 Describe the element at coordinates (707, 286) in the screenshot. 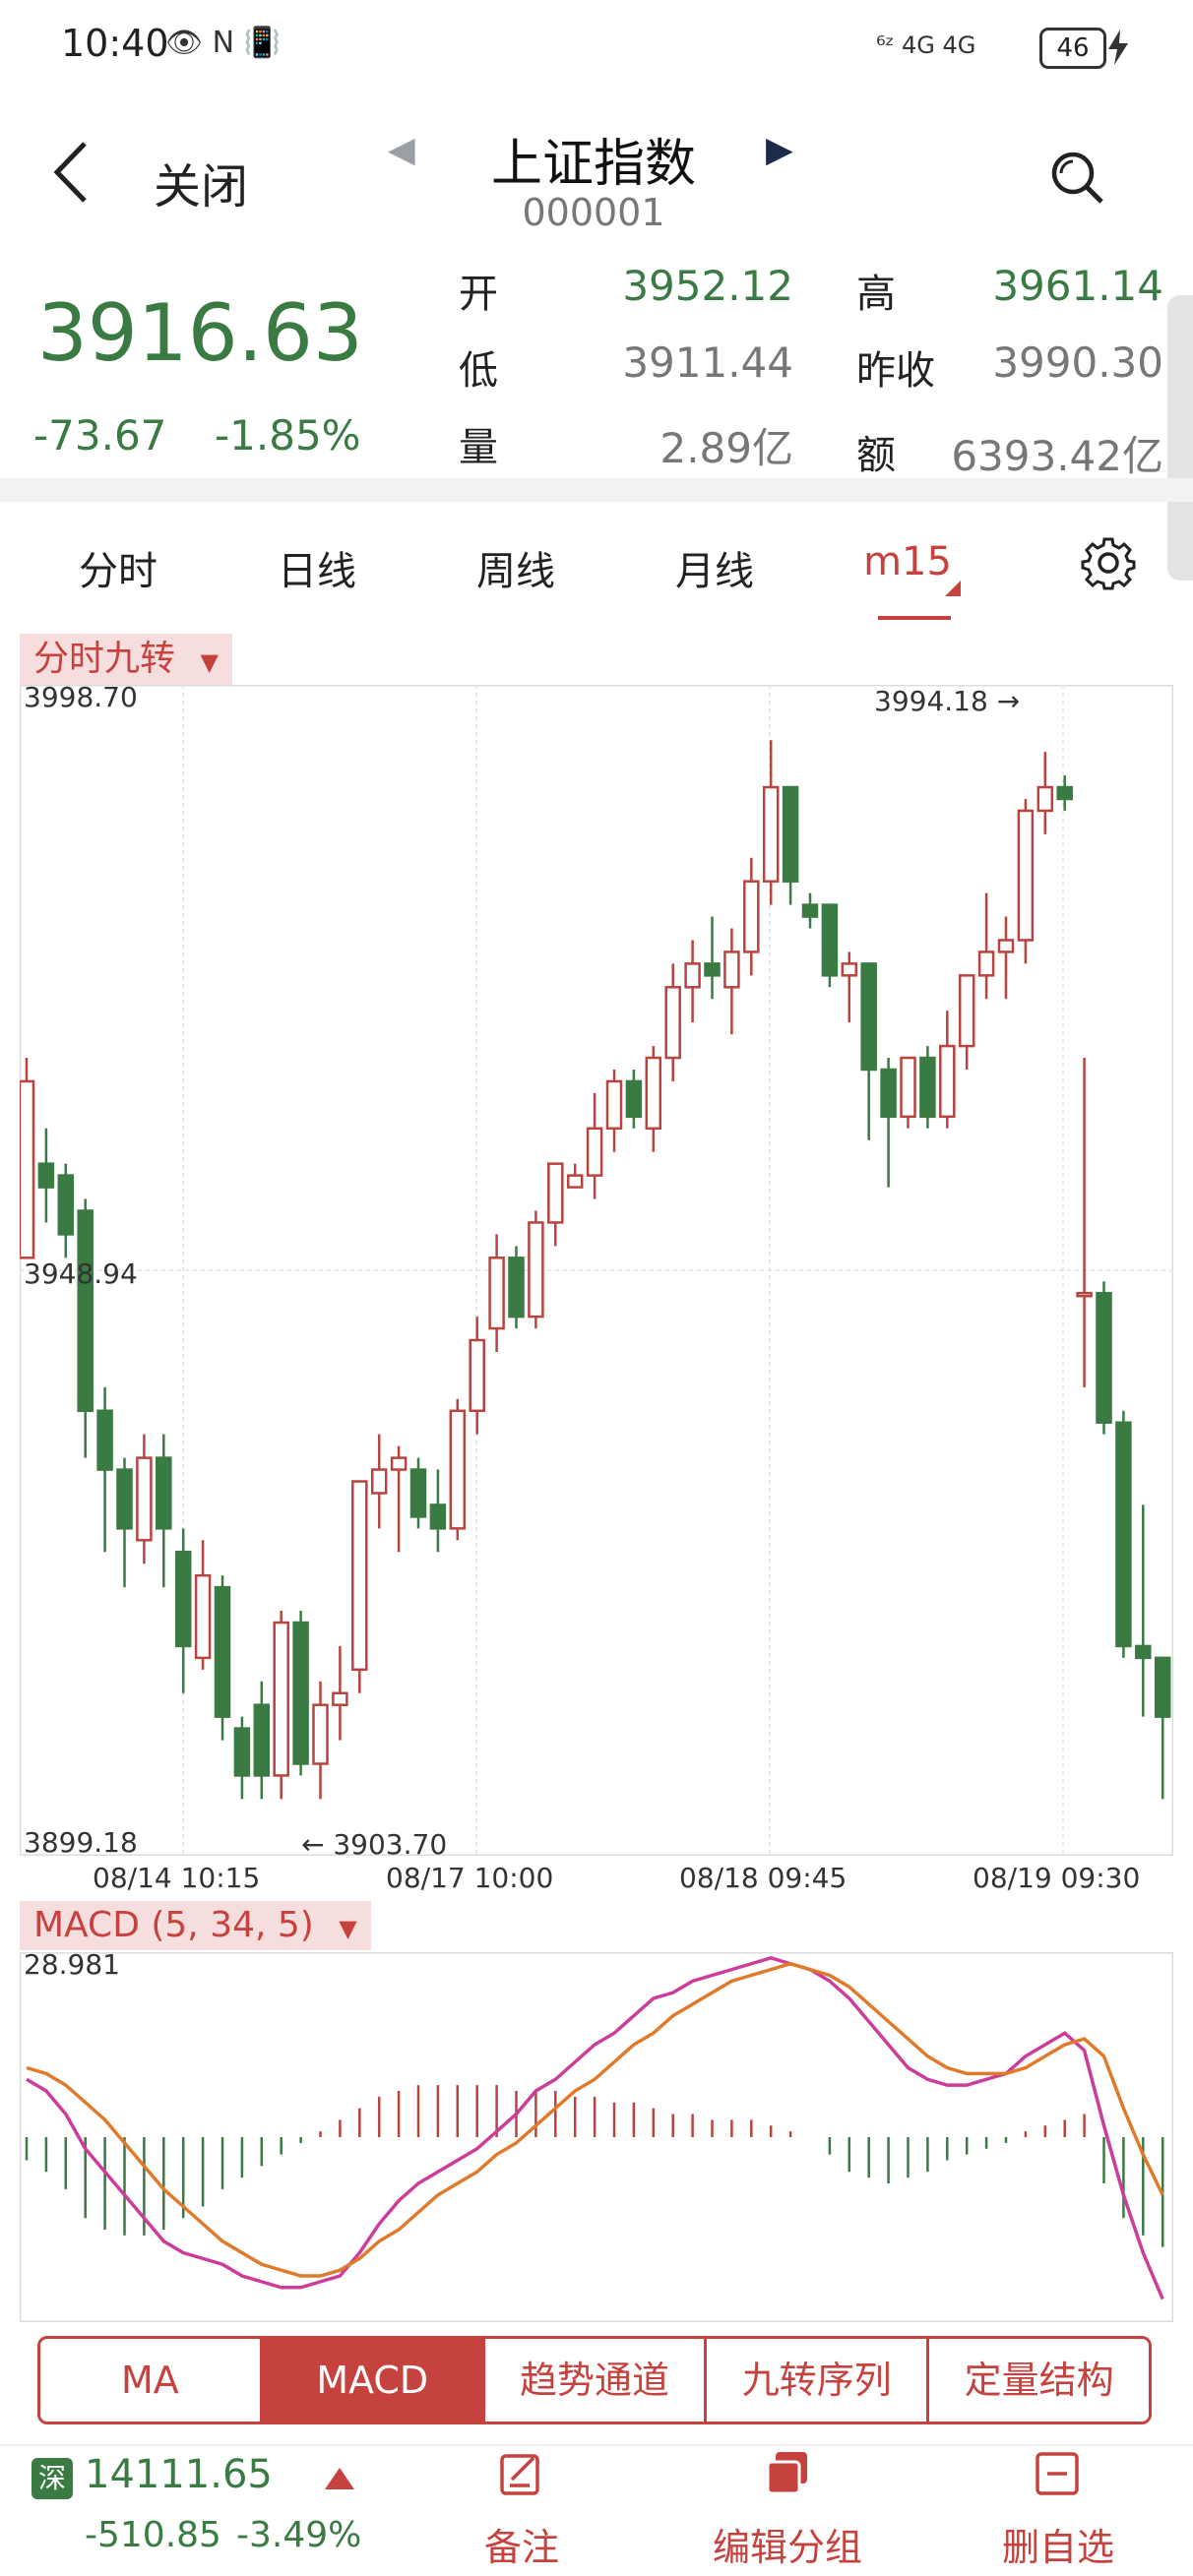

I see `open-value: 3952.12` at that location.